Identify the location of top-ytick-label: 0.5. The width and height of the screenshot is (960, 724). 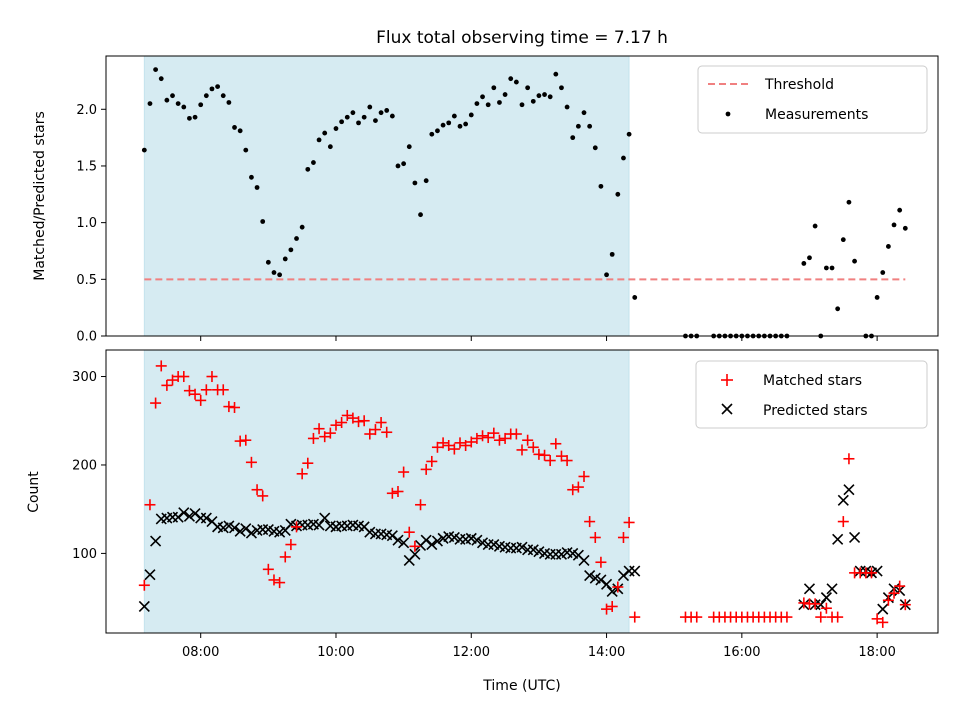
(86, 280).